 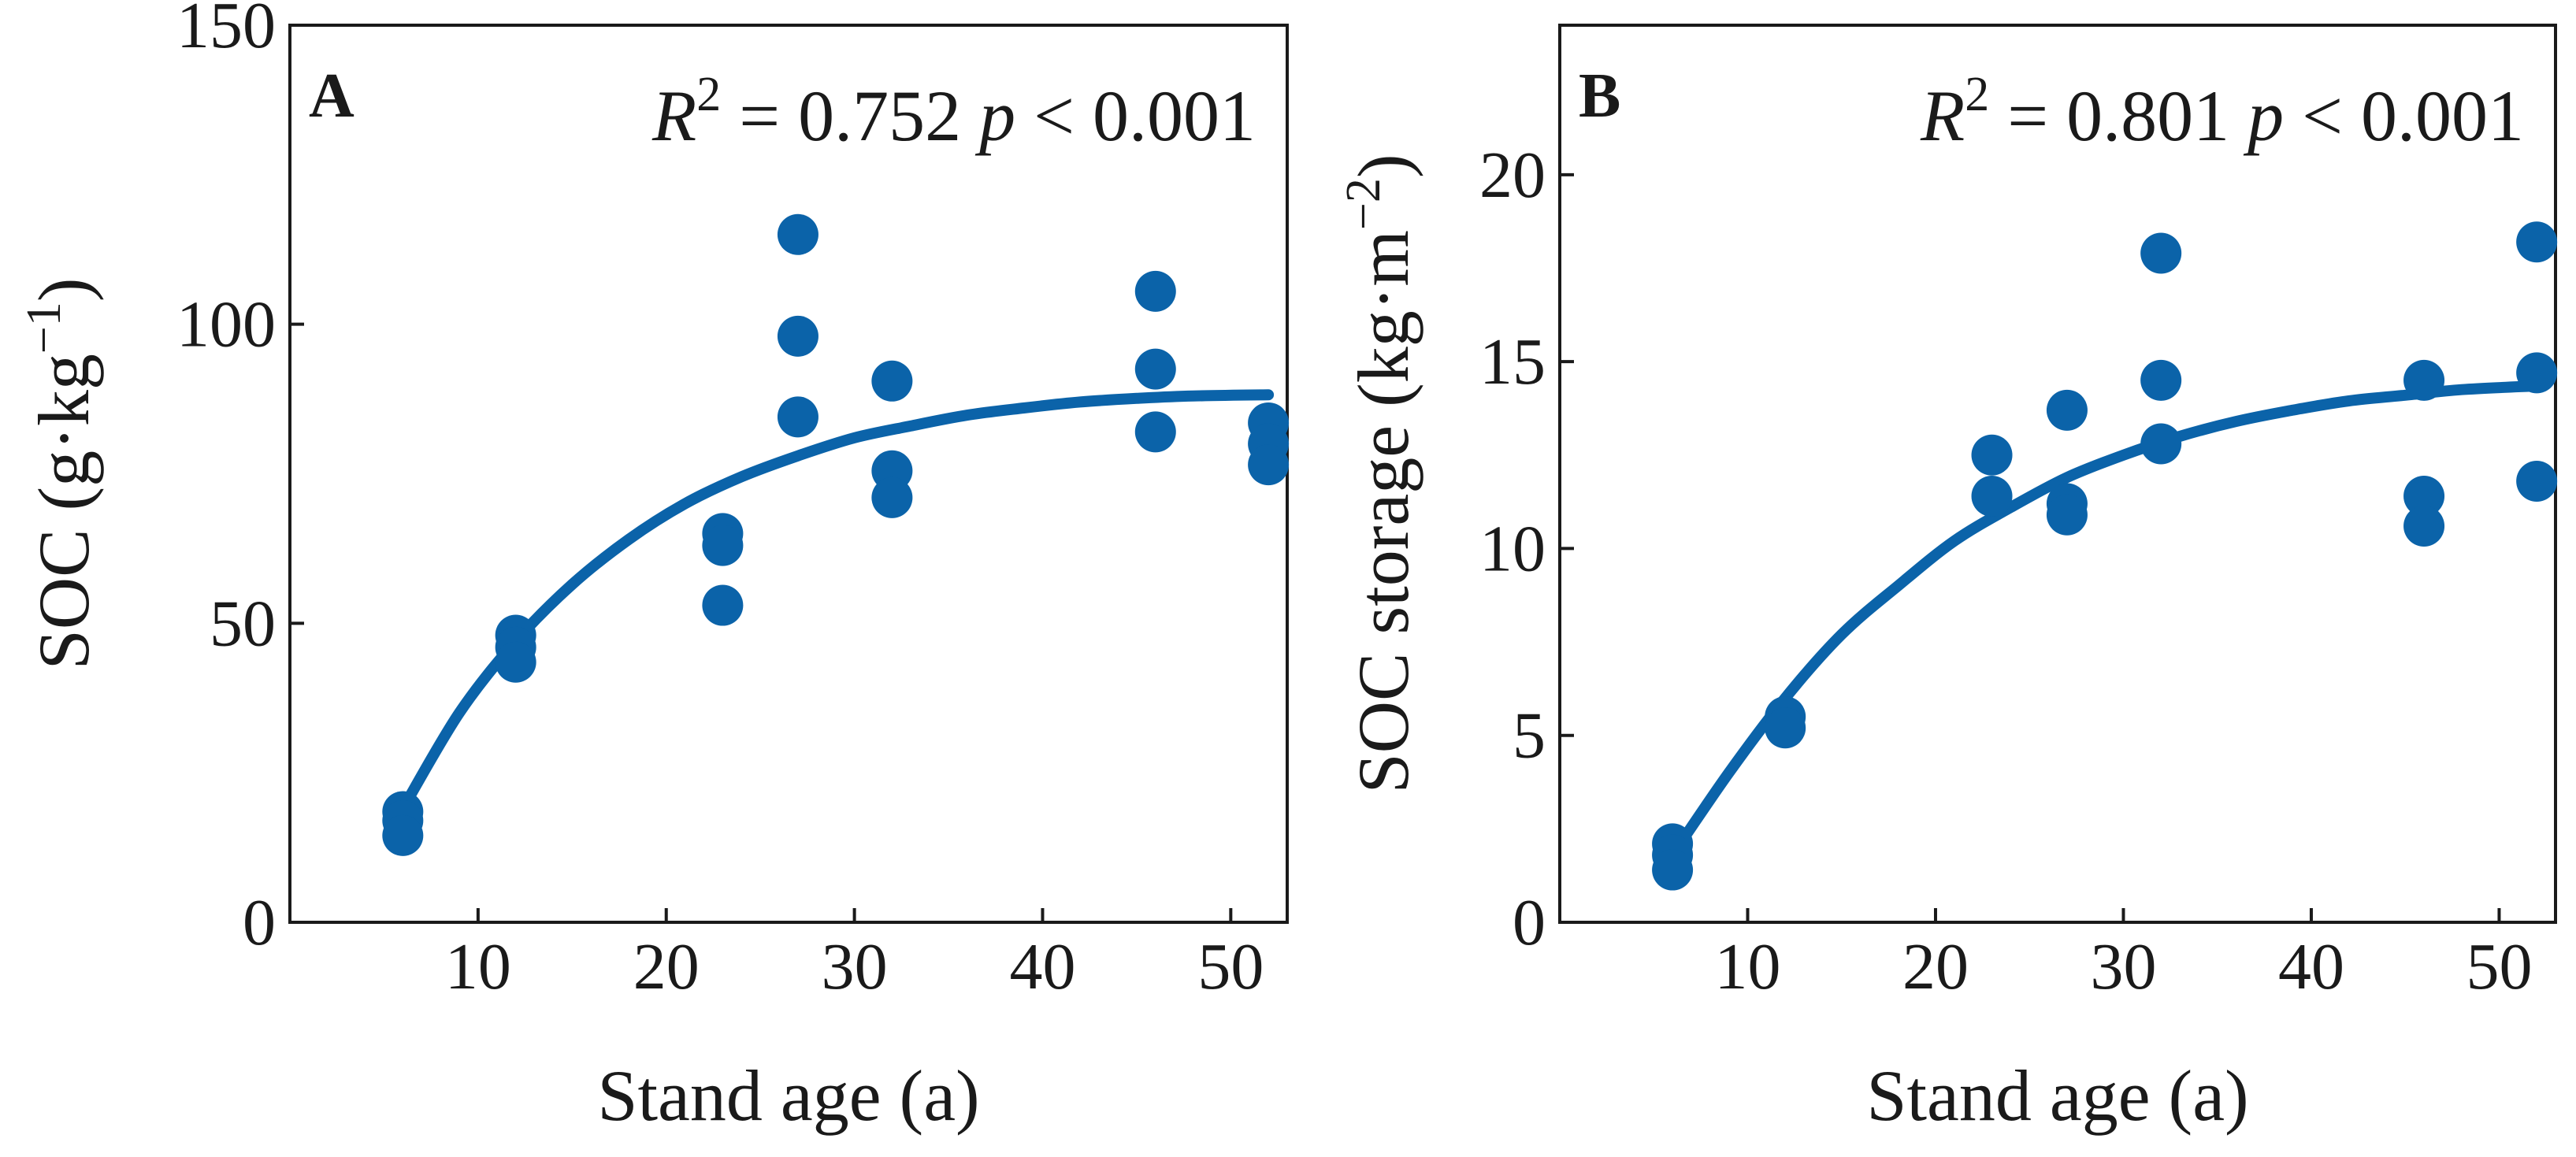 I want to click on y-axis-title: SOC storage (kg·m−2), so click(x=1380, y=473).